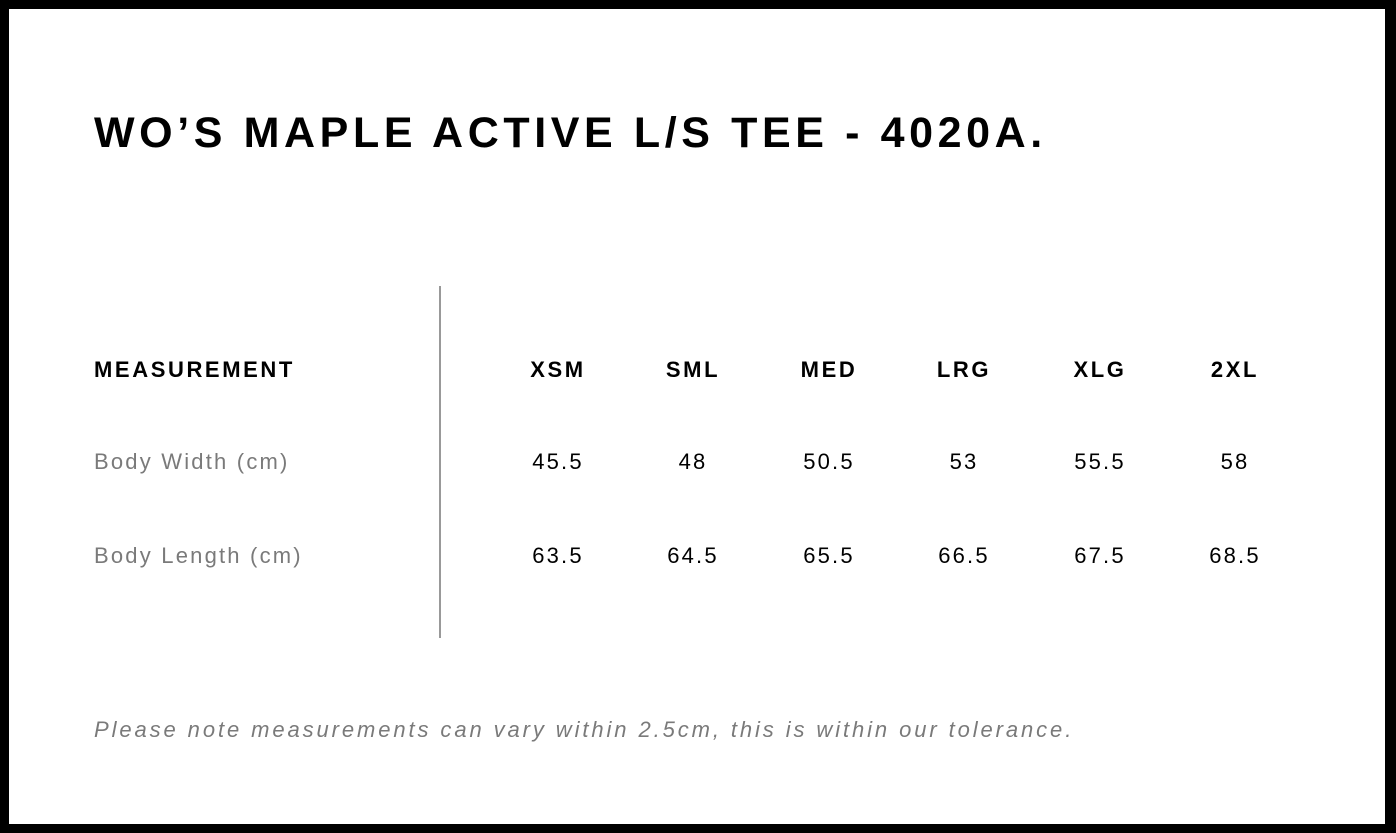 Image resolution: width=1396 pixels, height=833 pixels. I want to click on size-header-med: MED, so click(829, 369).